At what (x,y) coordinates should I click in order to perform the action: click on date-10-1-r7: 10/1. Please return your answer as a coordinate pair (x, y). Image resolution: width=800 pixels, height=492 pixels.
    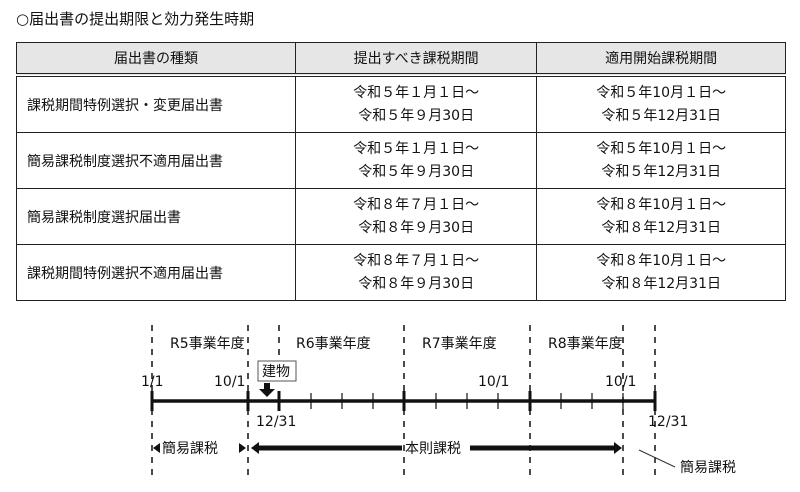
    Looking at the image, I should click on (493, 382).